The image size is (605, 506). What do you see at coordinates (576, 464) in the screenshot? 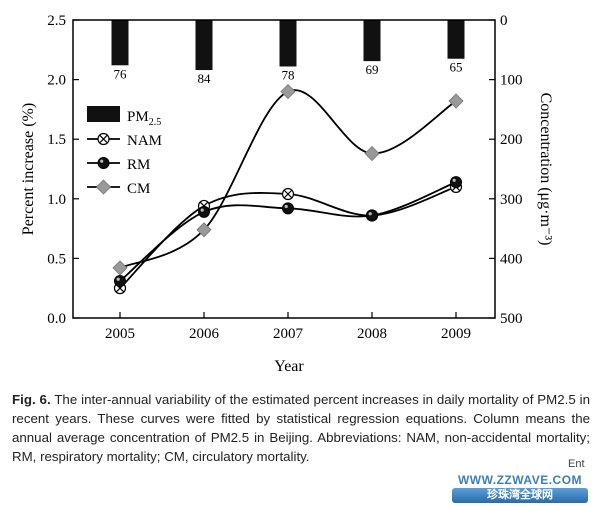
I see `watermark-ent: Ent` at bounding box center [576, 464].